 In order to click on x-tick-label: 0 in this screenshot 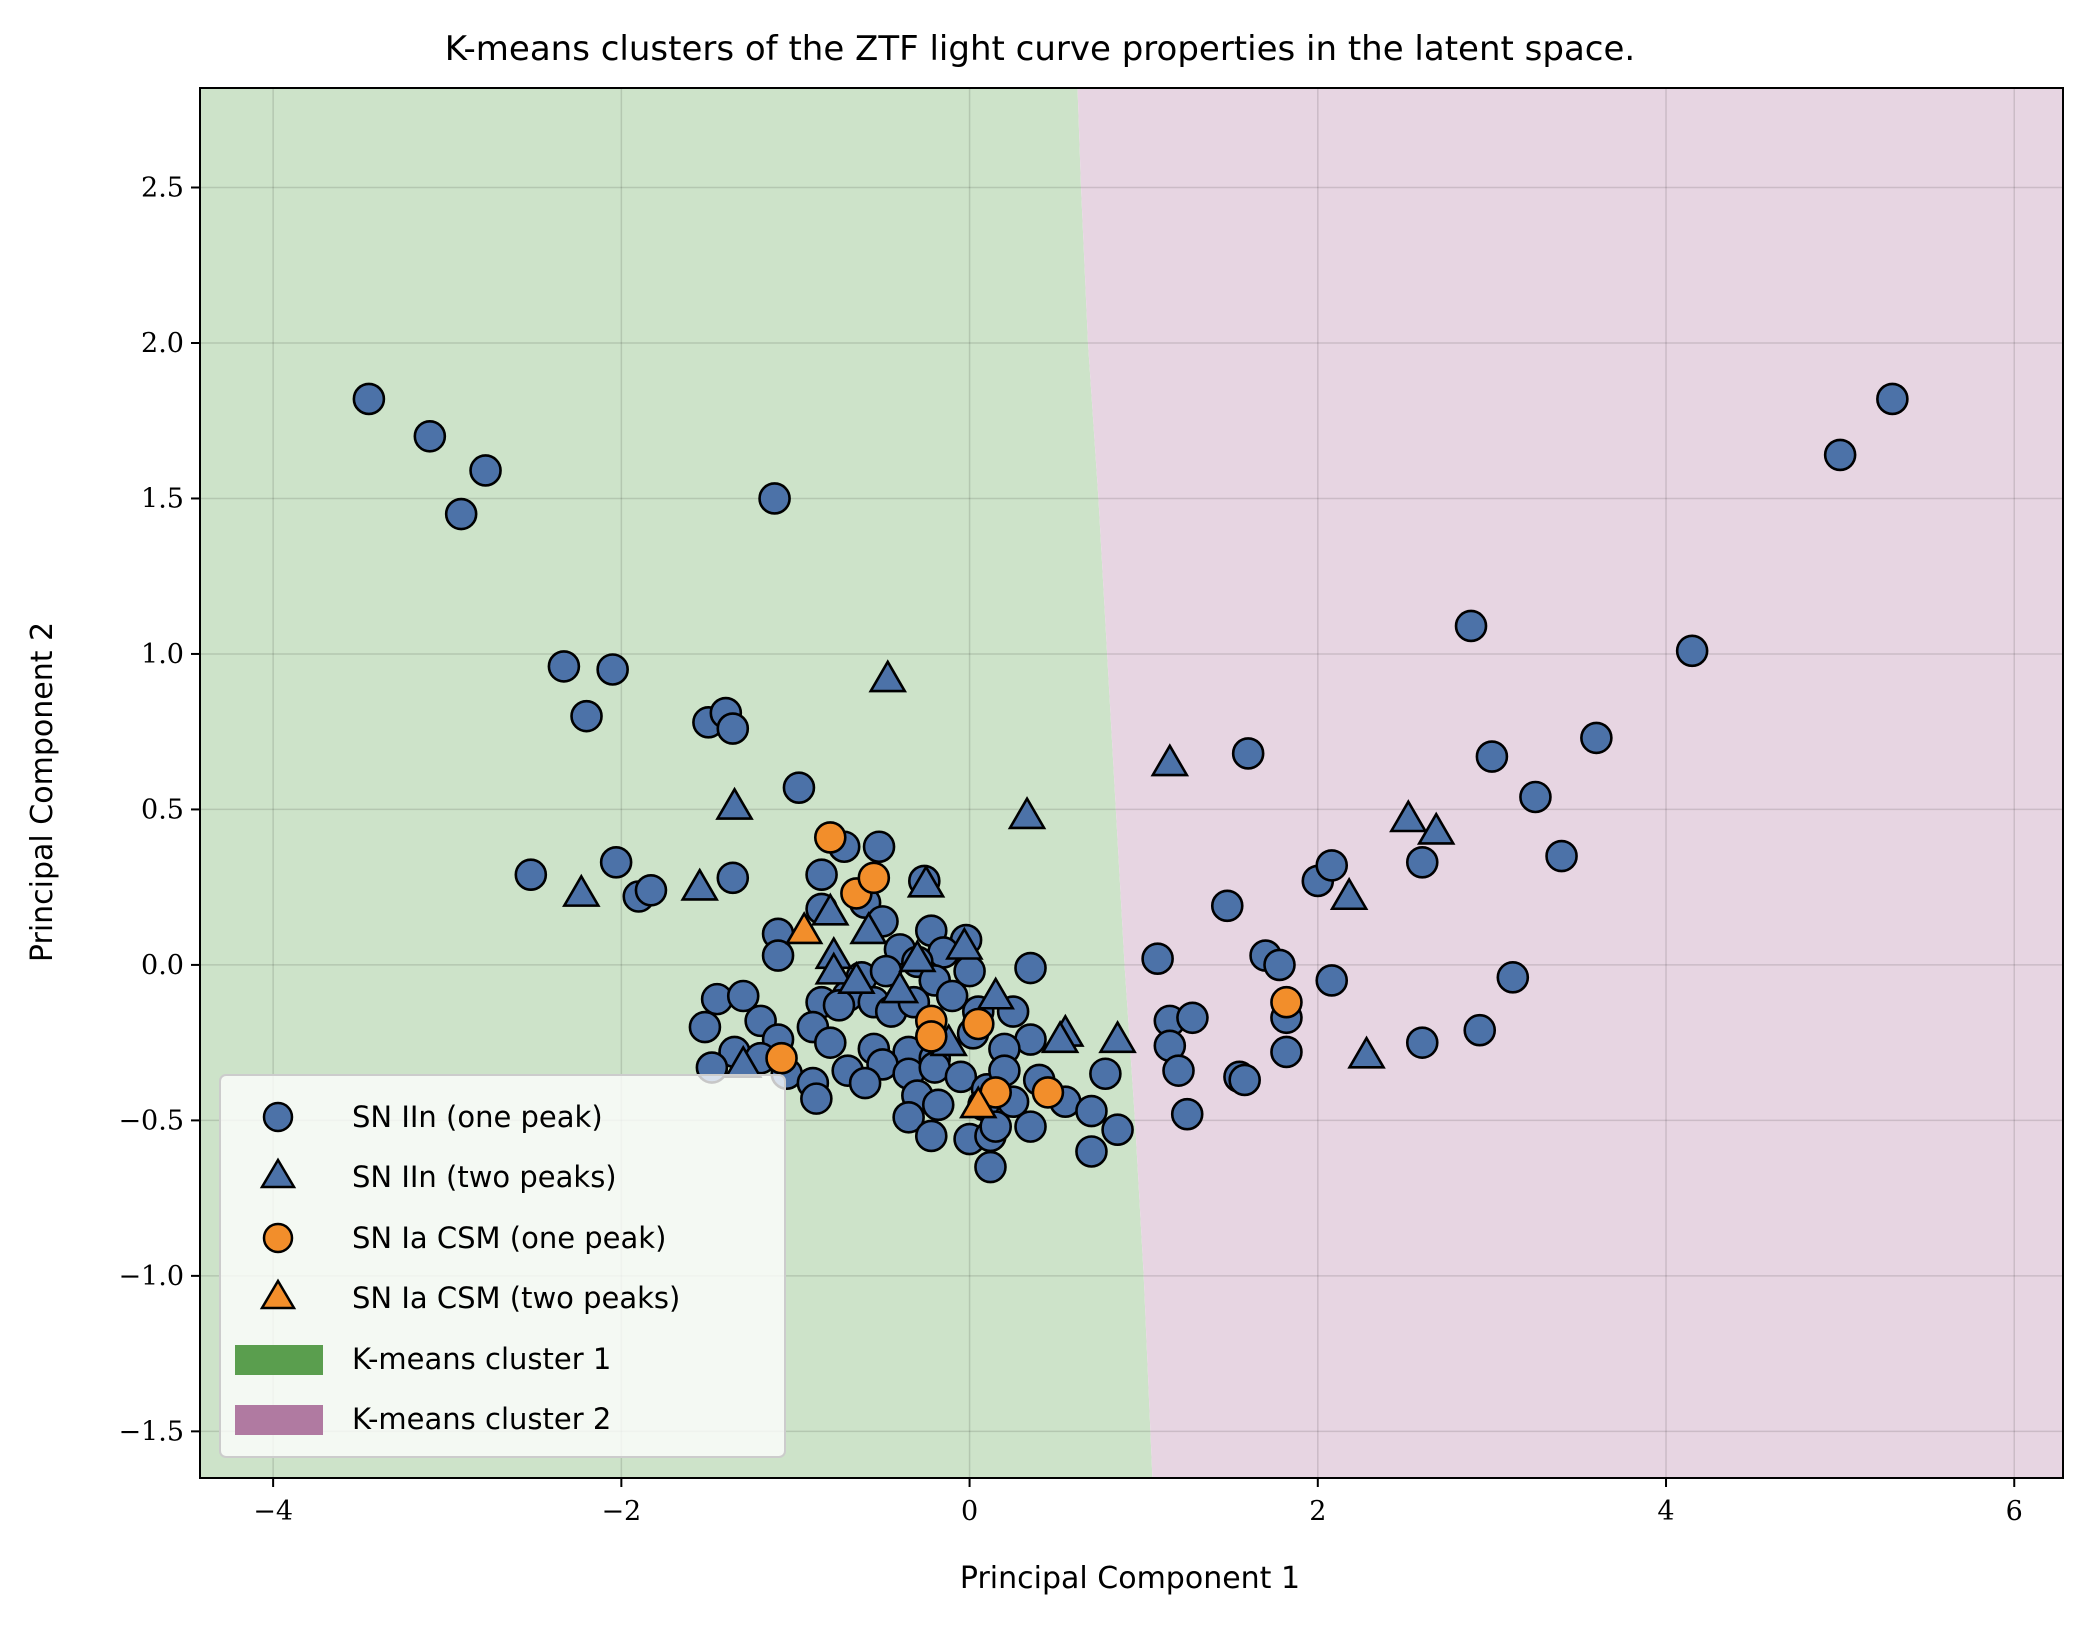, I will do `click(969, 1511)`.